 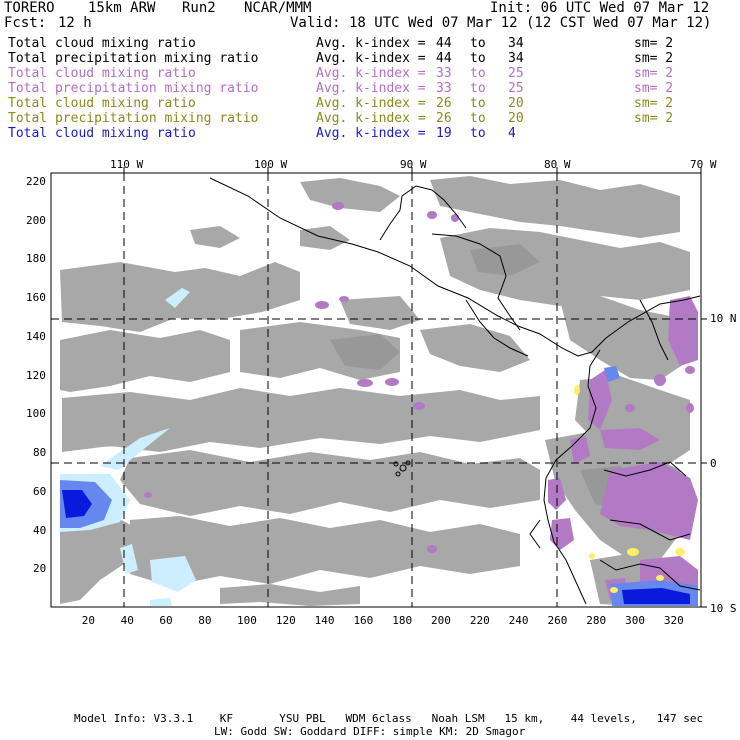 What do you see at coordinates (324, 620) in the screenshot?
I see `x-tick-label: 140` at bounding box center [324, 620].